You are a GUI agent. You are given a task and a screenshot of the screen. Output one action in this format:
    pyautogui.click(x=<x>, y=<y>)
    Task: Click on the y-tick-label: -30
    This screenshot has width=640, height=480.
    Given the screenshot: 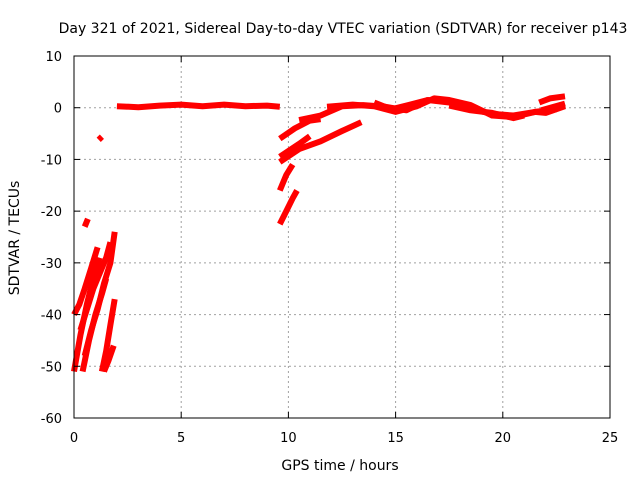 What is the action you would take?
    pyautogui.click(x=51, y=264)
    